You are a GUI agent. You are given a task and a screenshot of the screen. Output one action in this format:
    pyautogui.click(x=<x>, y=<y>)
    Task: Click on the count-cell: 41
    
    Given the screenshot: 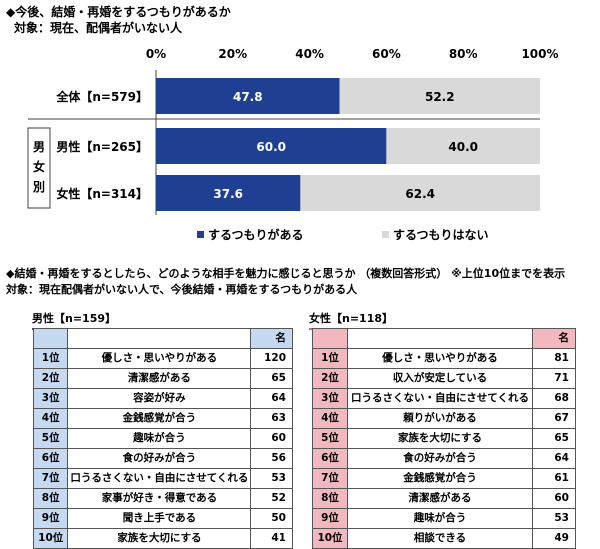 What is the action you would take?
    pyautogui.click(x=271, y=538)
    